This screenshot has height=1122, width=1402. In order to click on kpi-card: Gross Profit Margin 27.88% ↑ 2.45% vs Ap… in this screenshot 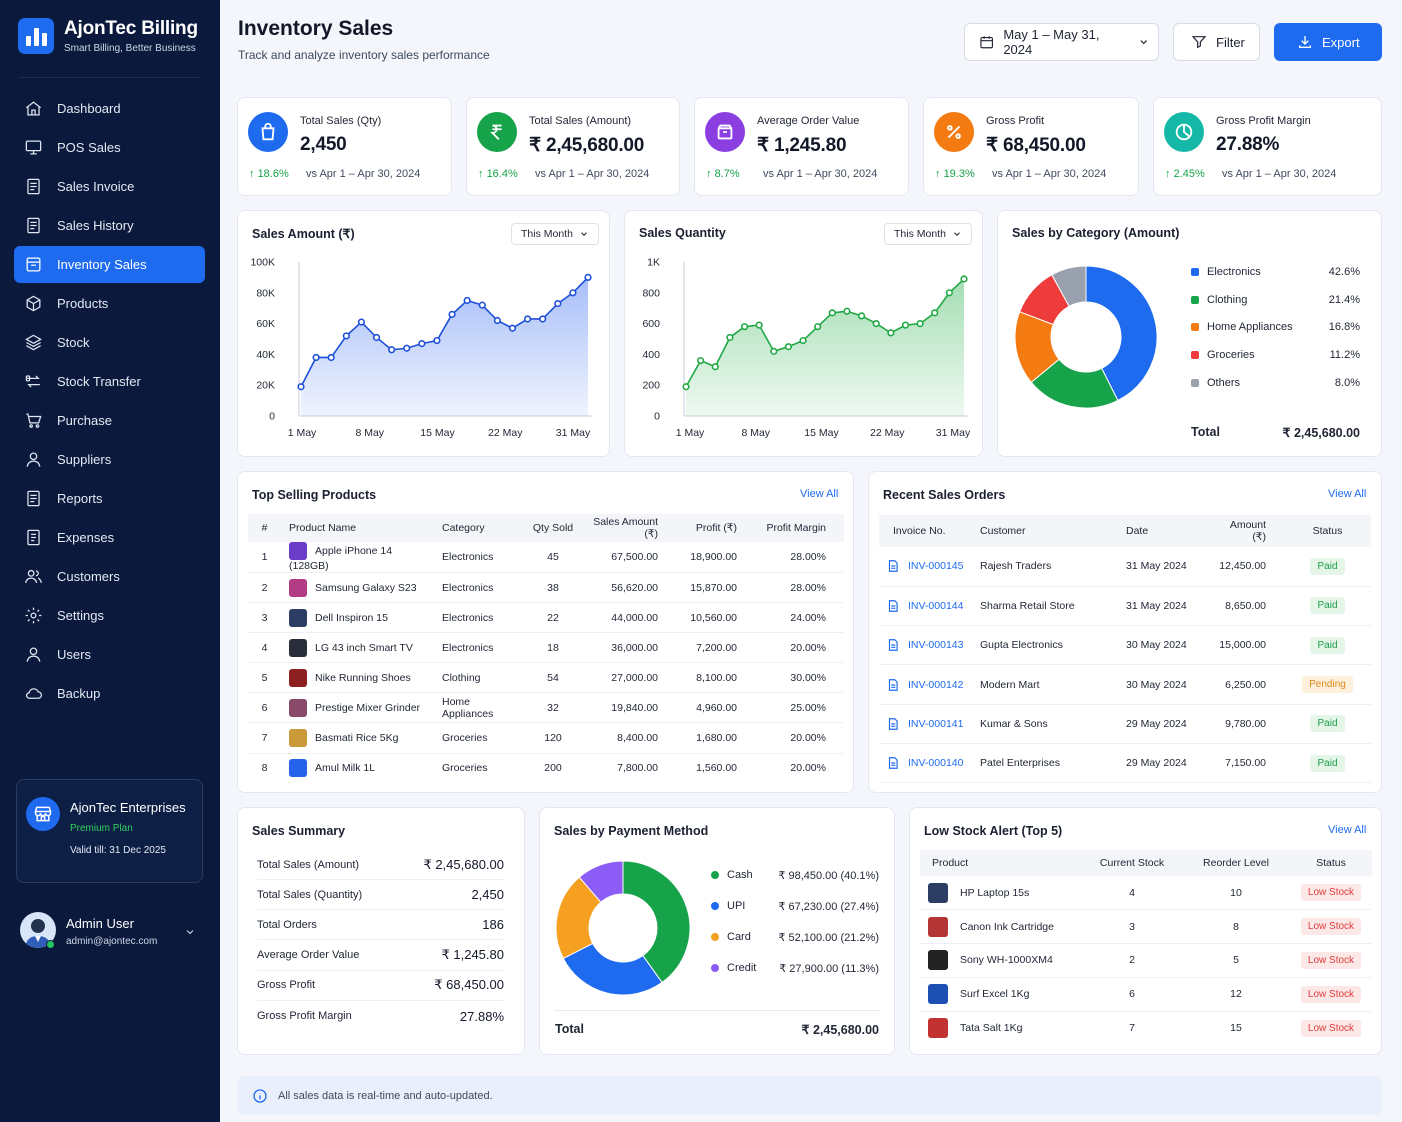, I will do `click(1267, 146)`.